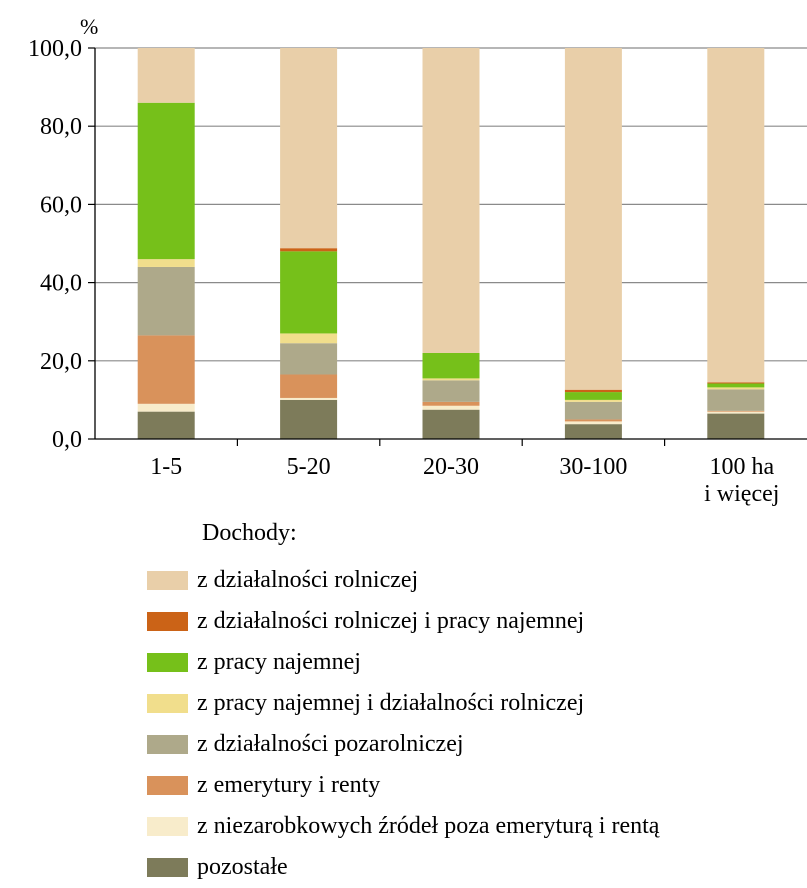 The width and height of the screenshot is (807, 888). I want to click on legend-label: z działalności rolniczej, so click(308, 580).